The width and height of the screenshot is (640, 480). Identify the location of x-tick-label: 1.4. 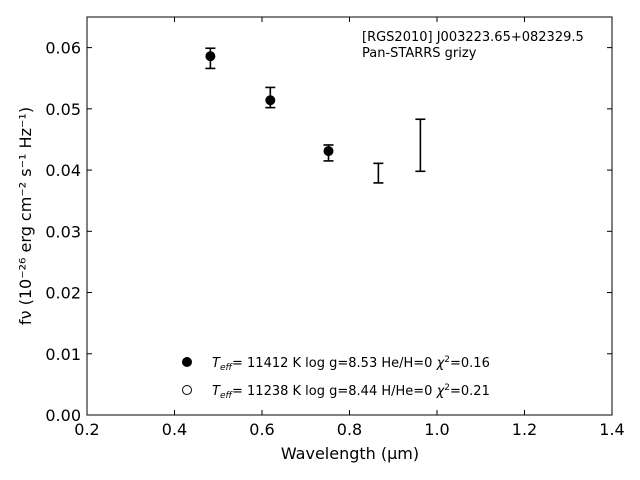
(611, 429).